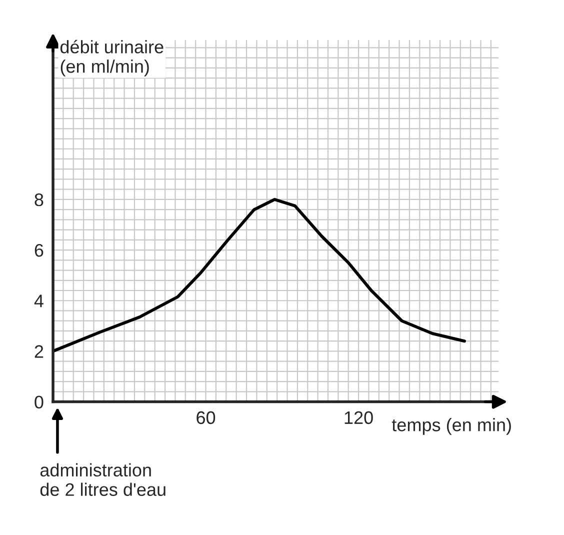  I want to click on y-tick-label: 4, so click(39, 301).